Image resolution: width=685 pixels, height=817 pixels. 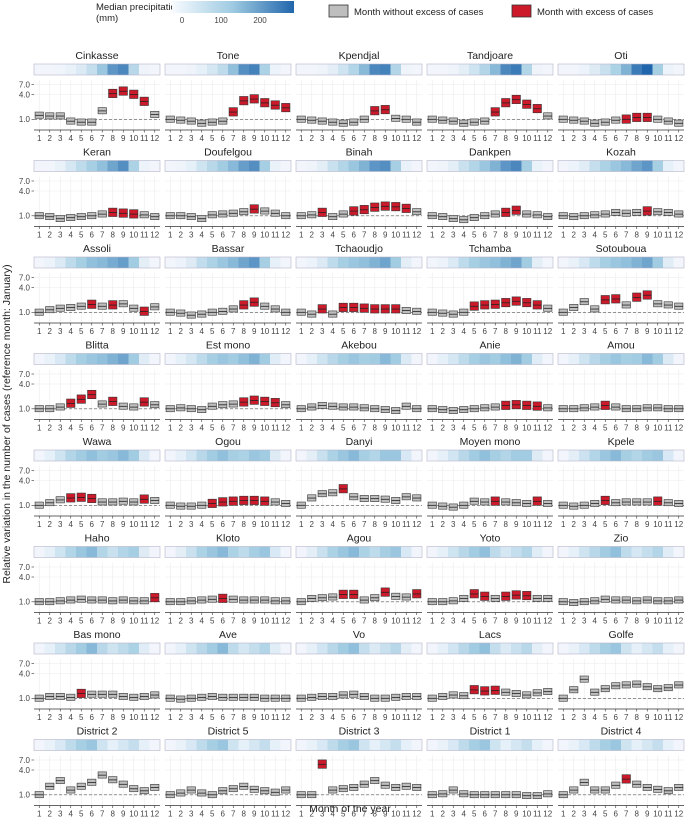 I want to click on panel-district-1: District 11 2 3 4 5 6 7 8 9 10 11 12, so click(x=490, y=771).